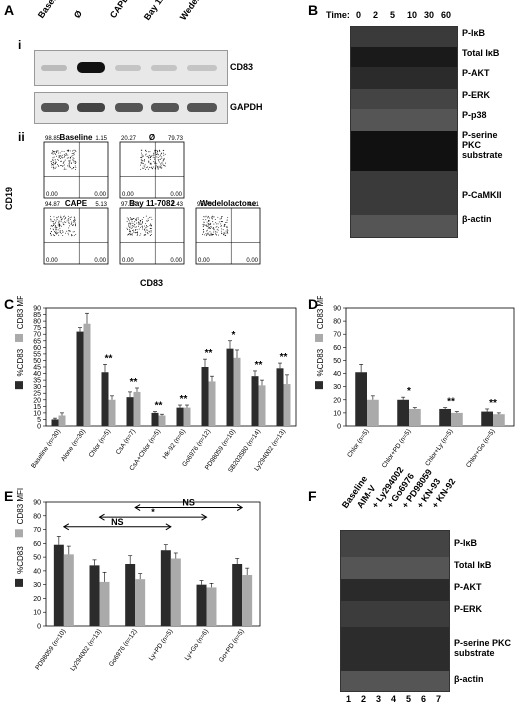  I want to click on time-point-label: 2, so click(376, 15).